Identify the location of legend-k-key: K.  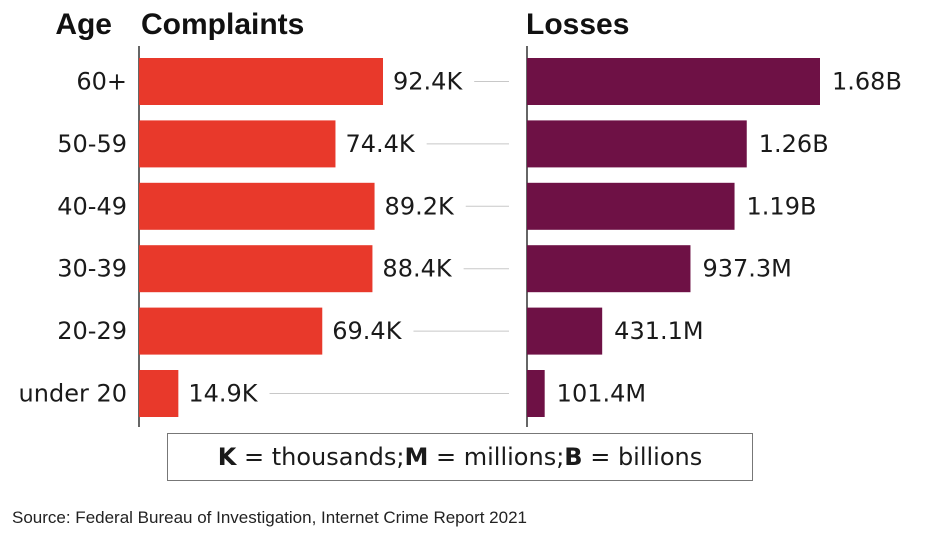
(227, 457).